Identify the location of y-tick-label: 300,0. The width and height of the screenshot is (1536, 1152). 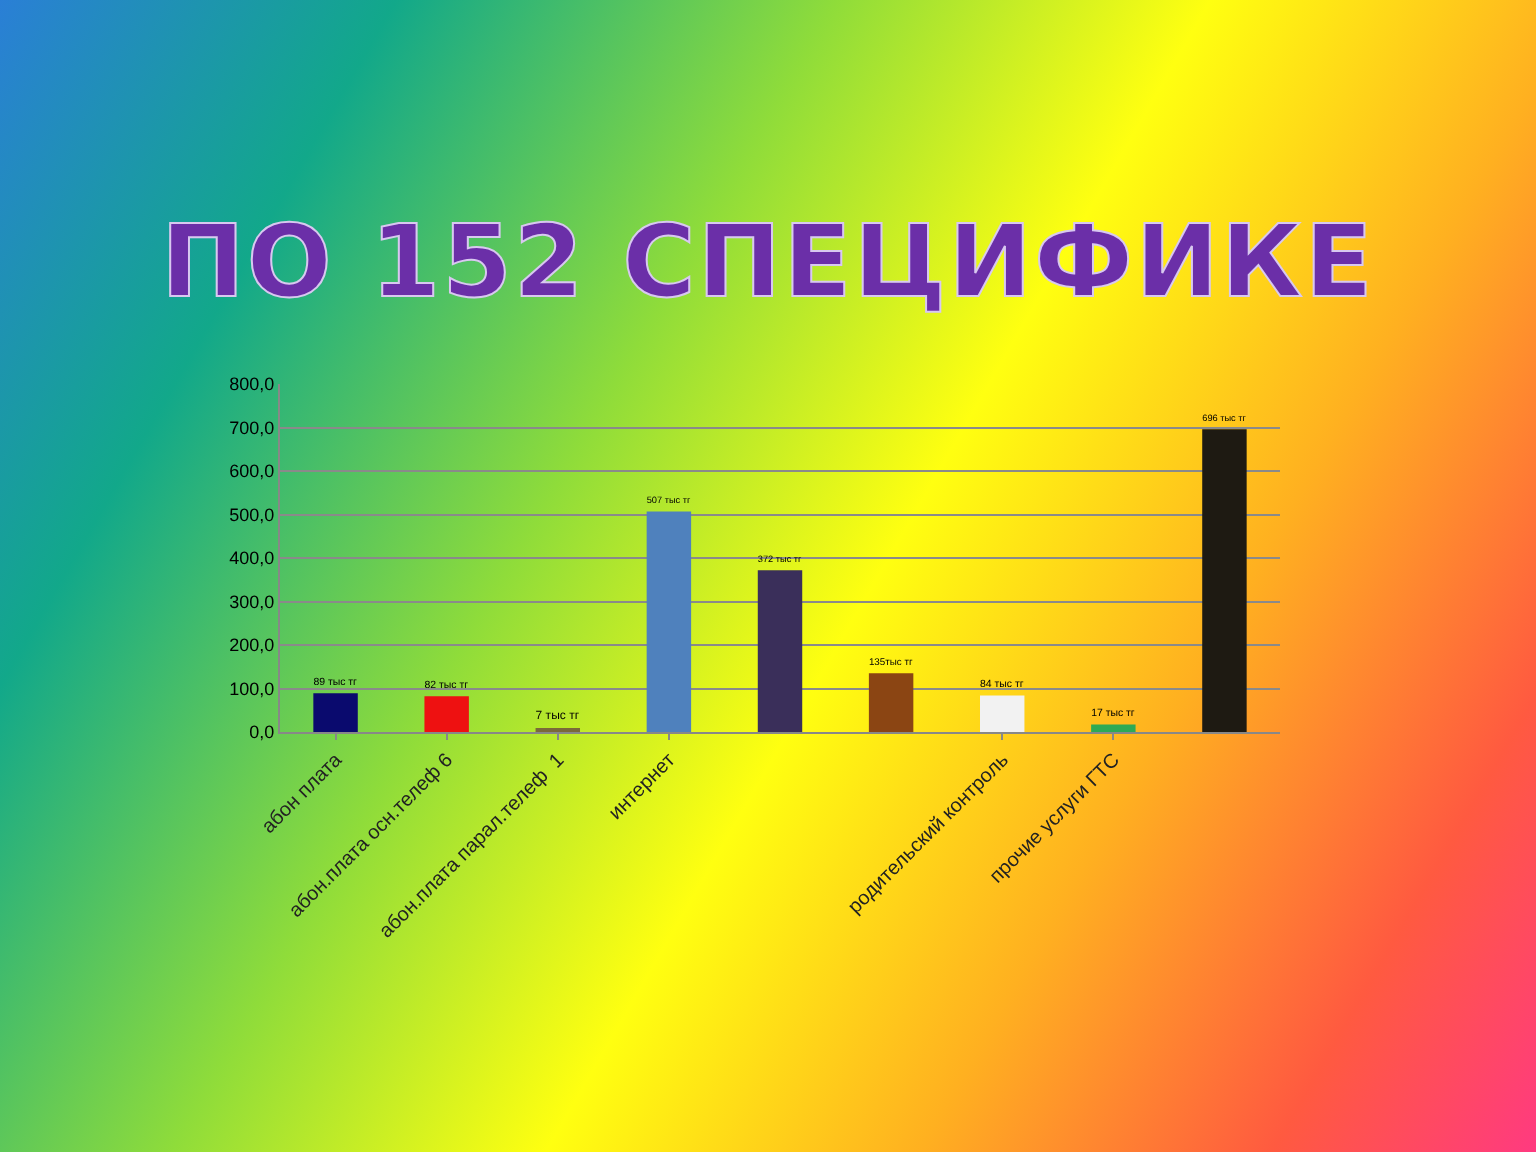
(252, 601).